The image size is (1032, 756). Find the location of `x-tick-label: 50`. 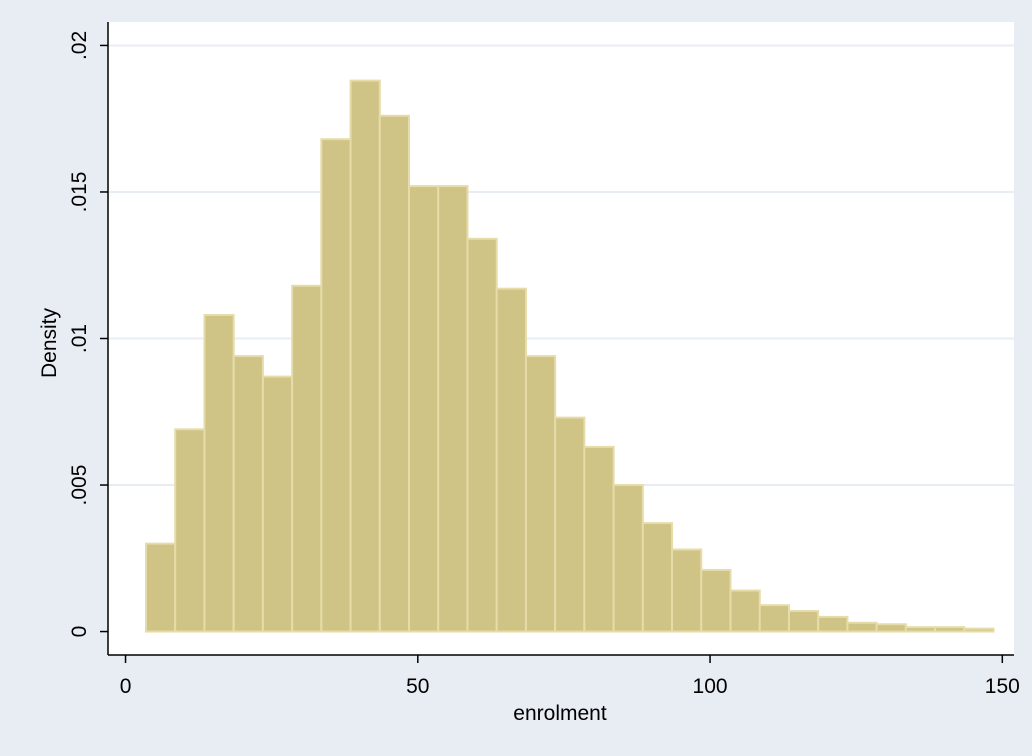

x-tick-label: 50 is located at coordinates (417, 686).